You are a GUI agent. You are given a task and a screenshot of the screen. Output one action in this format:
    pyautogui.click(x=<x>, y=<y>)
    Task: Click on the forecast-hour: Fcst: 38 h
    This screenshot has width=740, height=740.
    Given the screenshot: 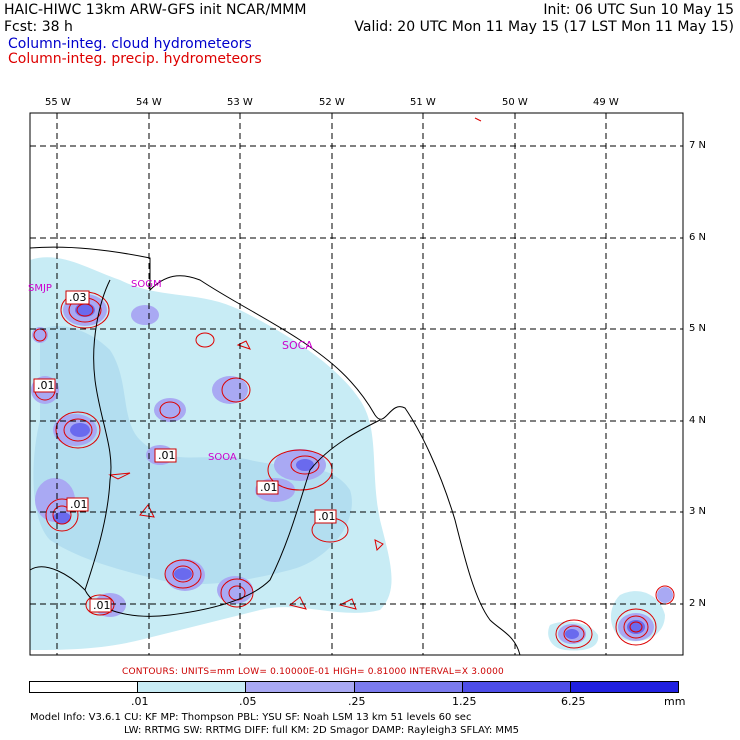 What is the action you would take?
    pyautogui.click(x=38, y=27)
    